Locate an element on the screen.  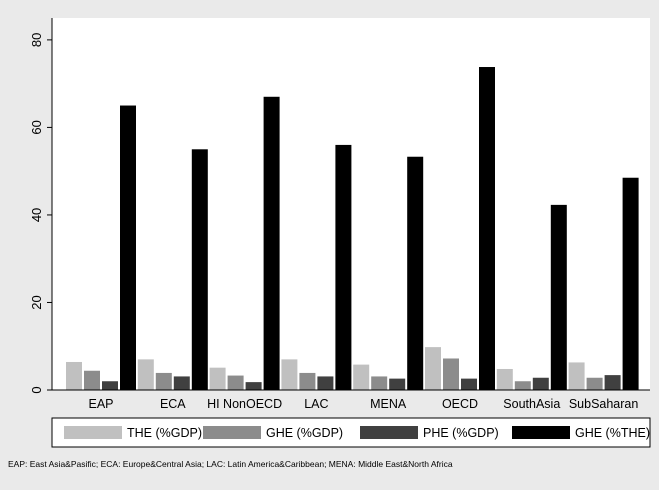
x-tick-label: SubSaharan is located at coordinates (604, 404).